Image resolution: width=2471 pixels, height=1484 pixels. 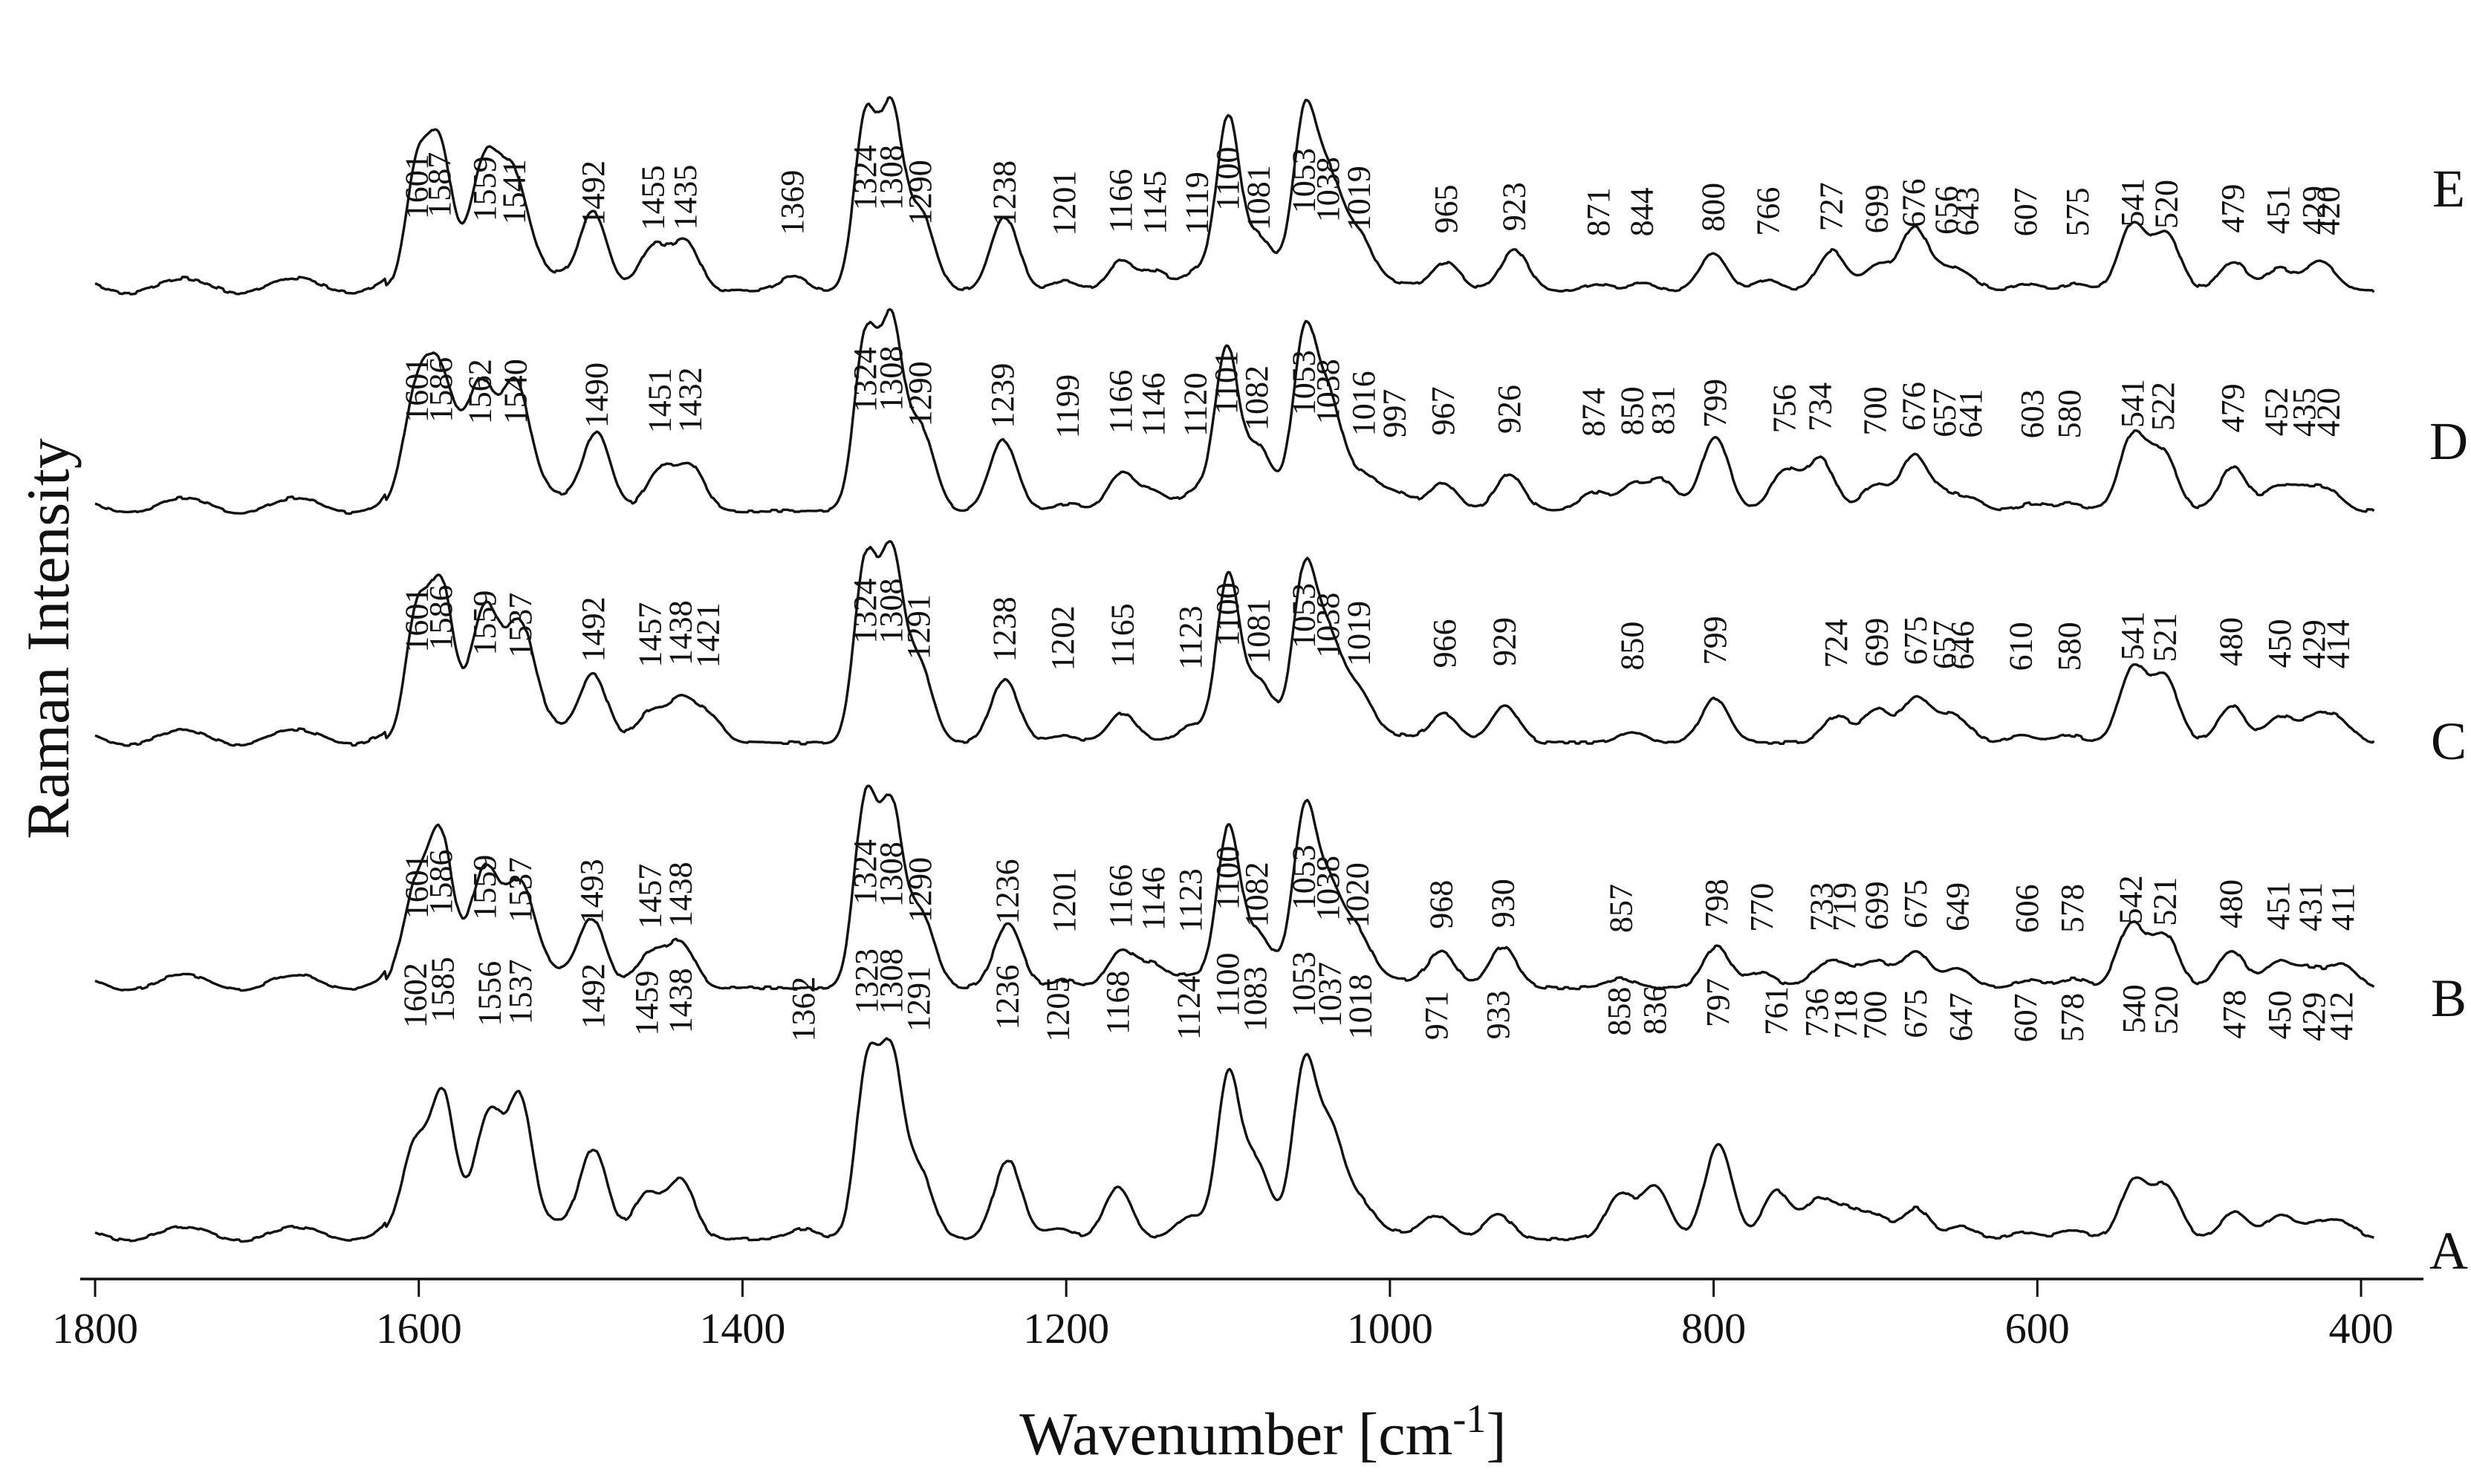 I want to click on peak-label: 575, so click(x=2077, y=212).